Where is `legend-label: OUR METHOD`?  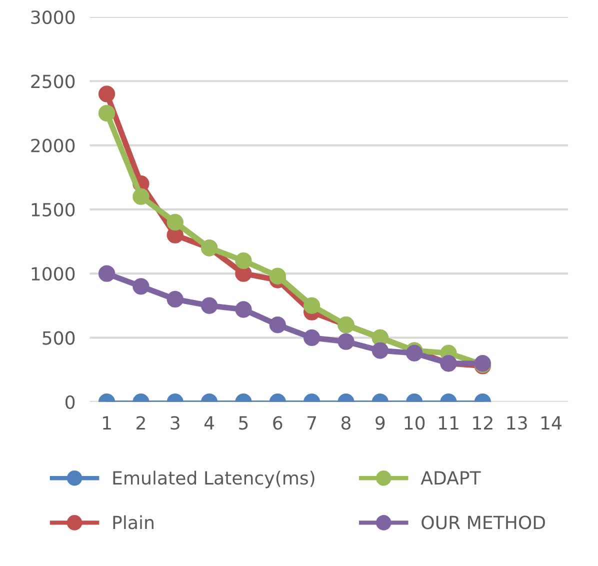 legend-label: OUR METHOD is located at coordinates (483, 523).